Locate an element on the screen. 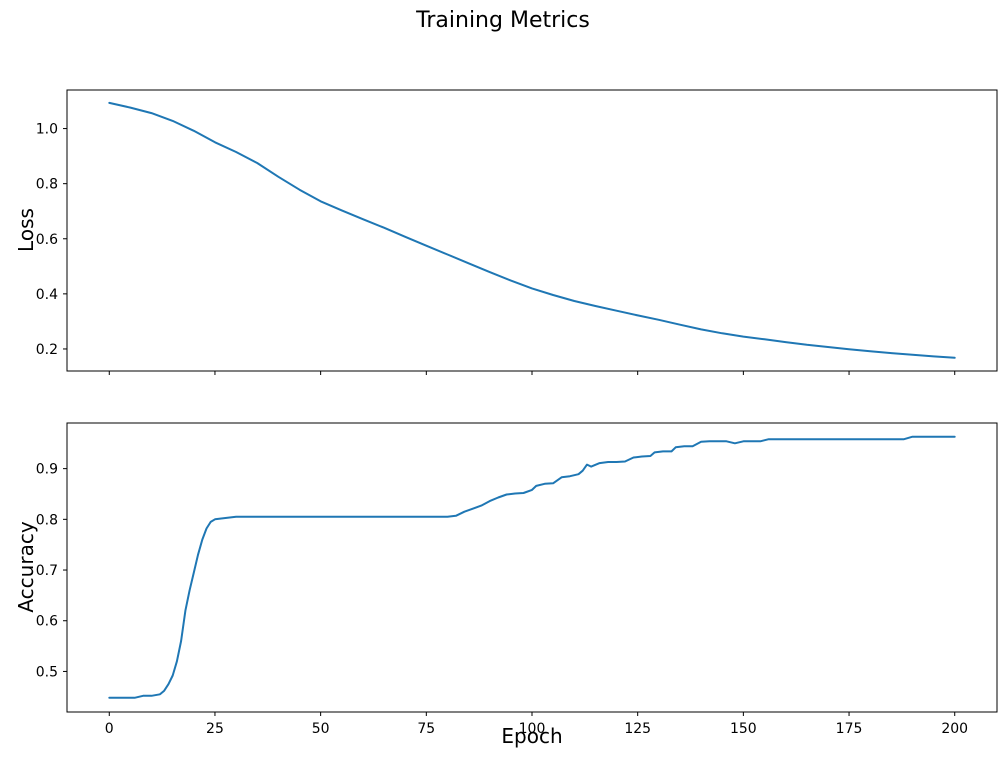 The width and height of the screenshot is (1006, 764). accuracy-x-tick-label: 100 is located at coordinates (532, 729).